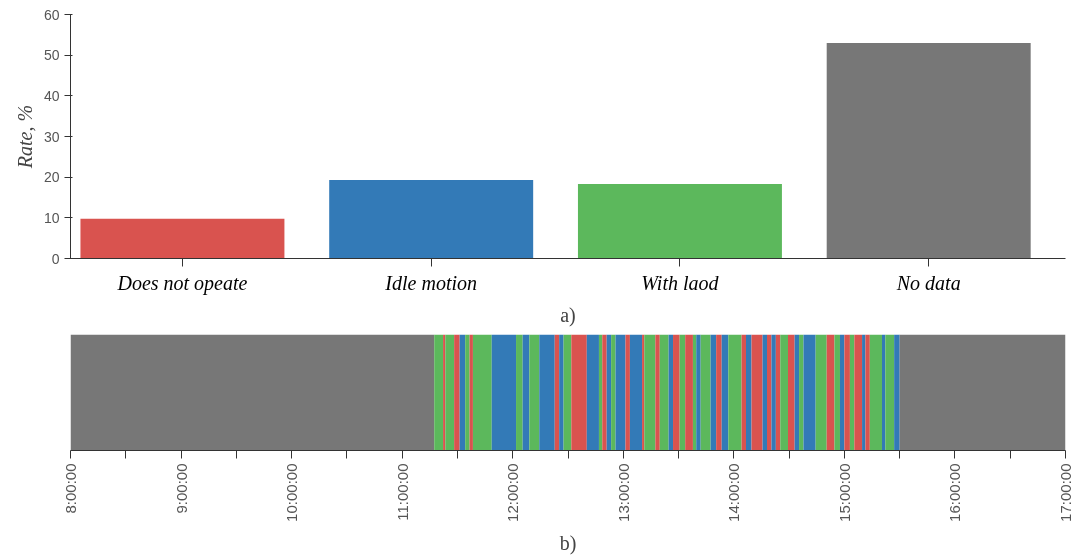 Image resolution: width=1077 pixels, height=558 pixels. Describe the element at coordinates (51, 217) in the screenshot. I see `y-tick-label: 10` at that location.